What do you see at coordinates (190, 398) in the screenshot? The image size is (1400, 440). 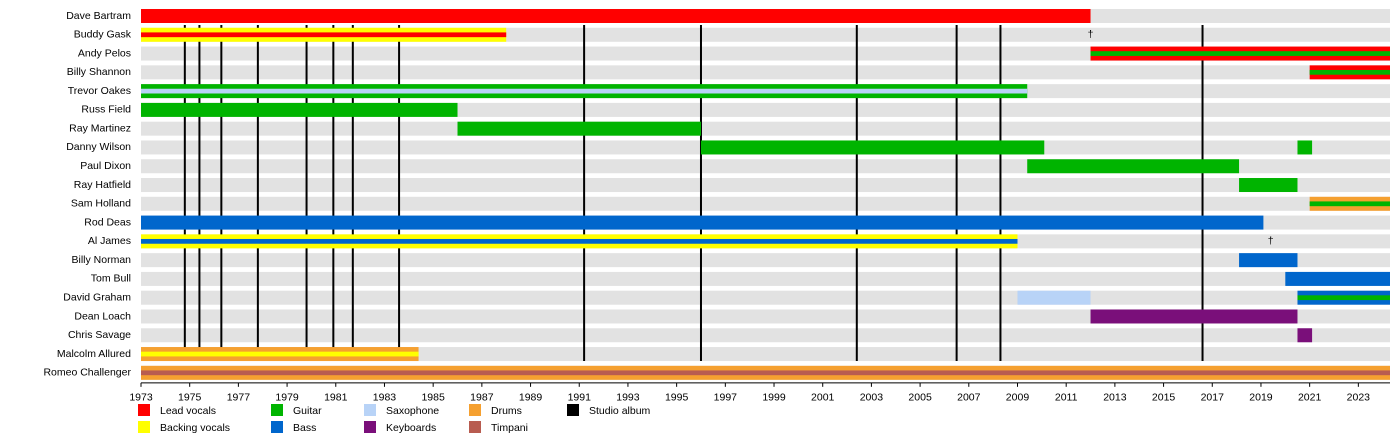 I see `x-tick-label: 1975` at bounding box center [190, 398].